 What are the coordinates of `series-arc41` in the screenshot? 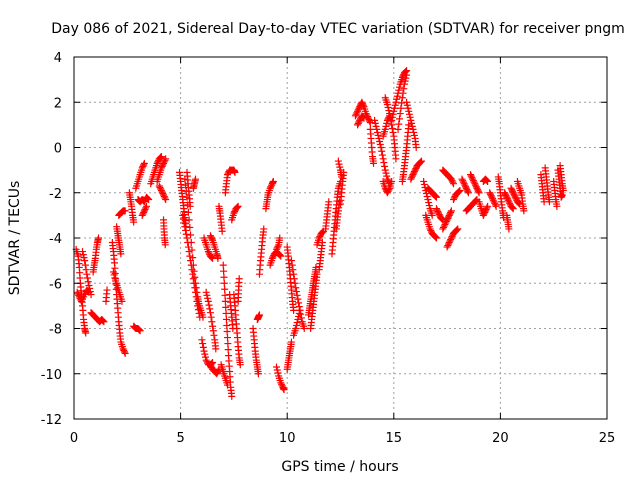 It's located at (261, 251).